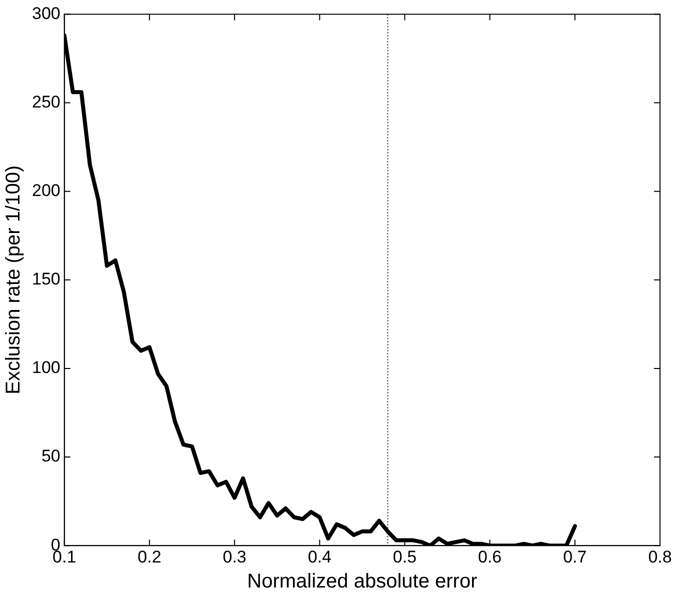 This screenshot has width=680, height=594. What do you see at coordinates (46, 368) in the screenshot?
I see `y-tick-label: 100` at bounding box center [46, 368].